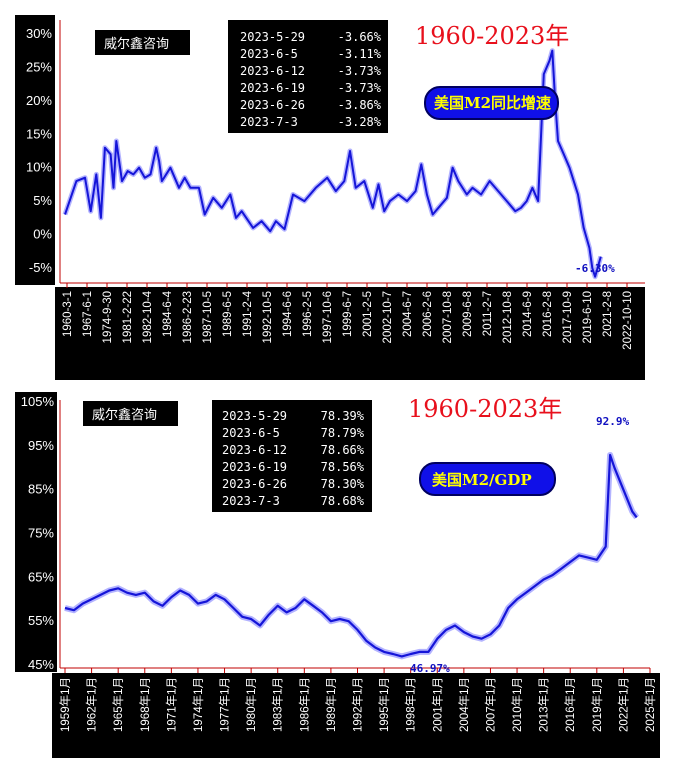 The image size is (673, 764). I want to click on y-tick-label: 15%, so click(39, 133).